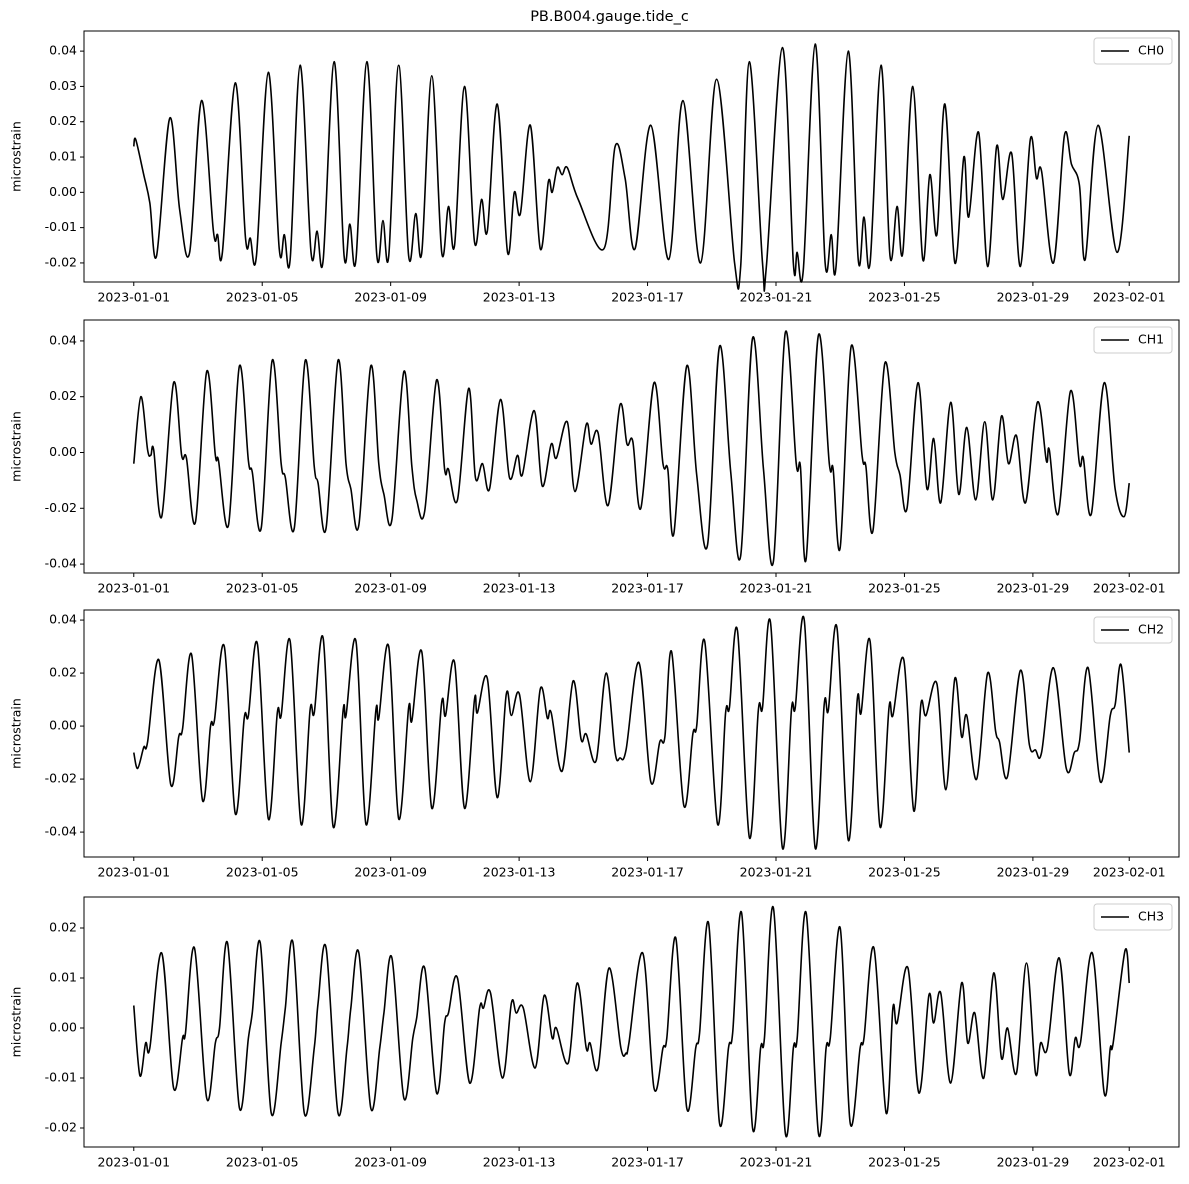 This screenshot has width=1189, height=1184. Describe the element at coordinates (1151, 50) in the screenshot. I see `legend-label: CH0` at that location.